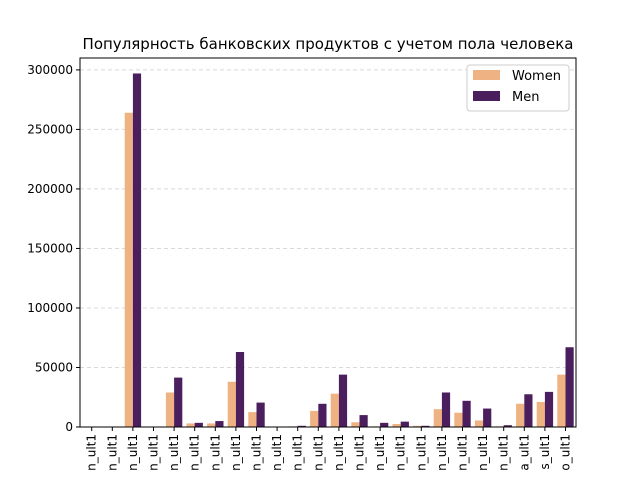 The width and height of the screenshot is (640, 480). I want to click on y-tick-label: 50000, so click(54, 367).